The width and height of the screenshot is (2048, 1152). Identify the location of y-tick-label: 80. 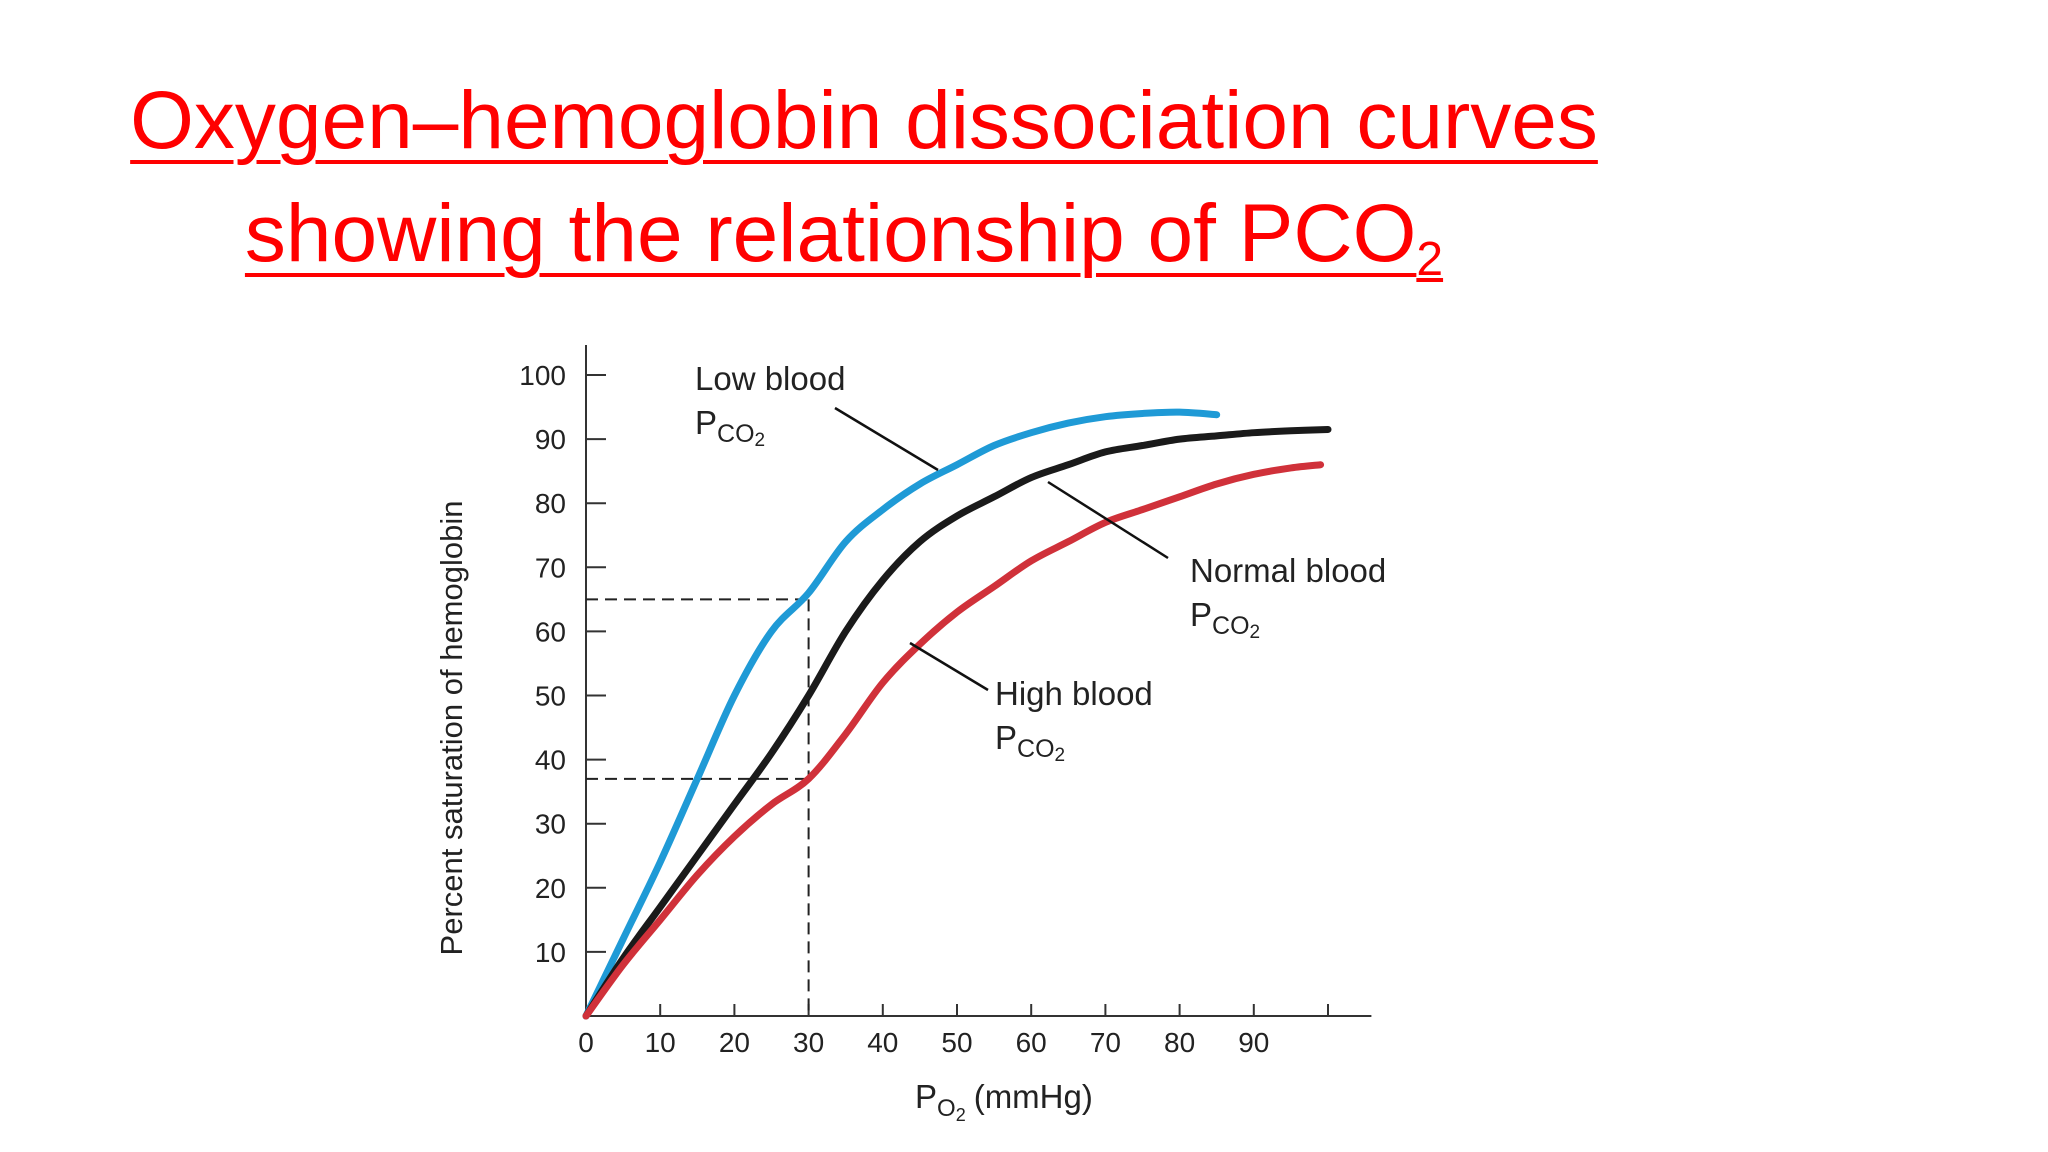
(550, 503).